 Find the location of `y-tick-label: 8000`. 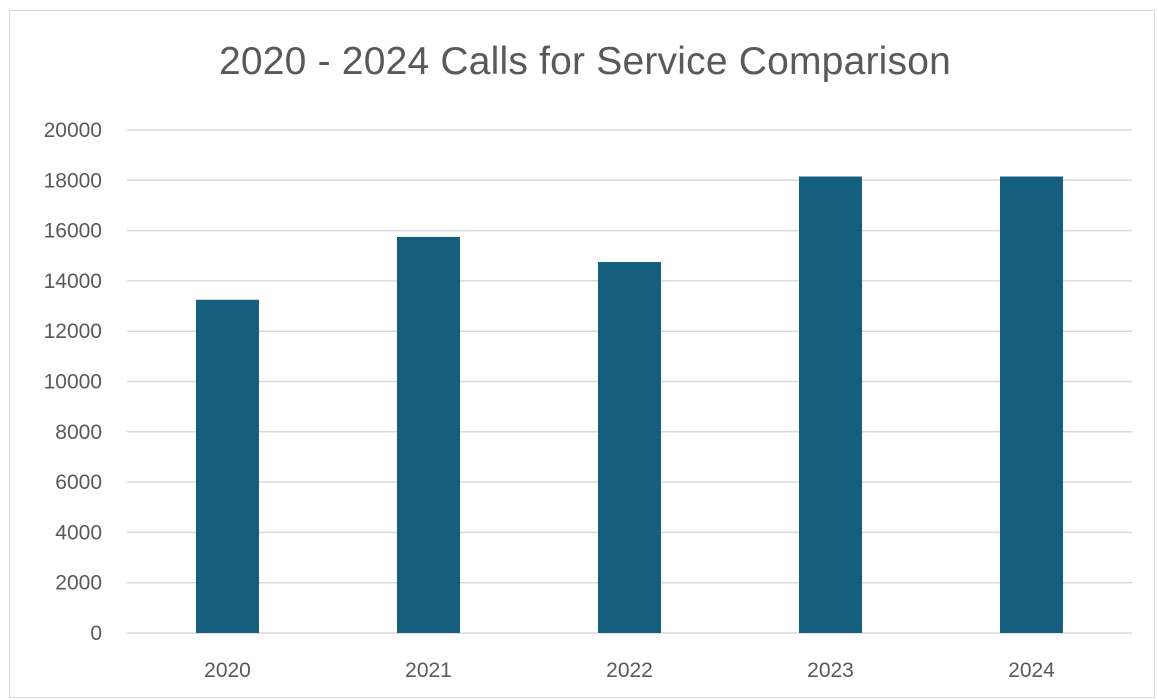

y-tick-label: 8000 is located at coordinates (78, 432).